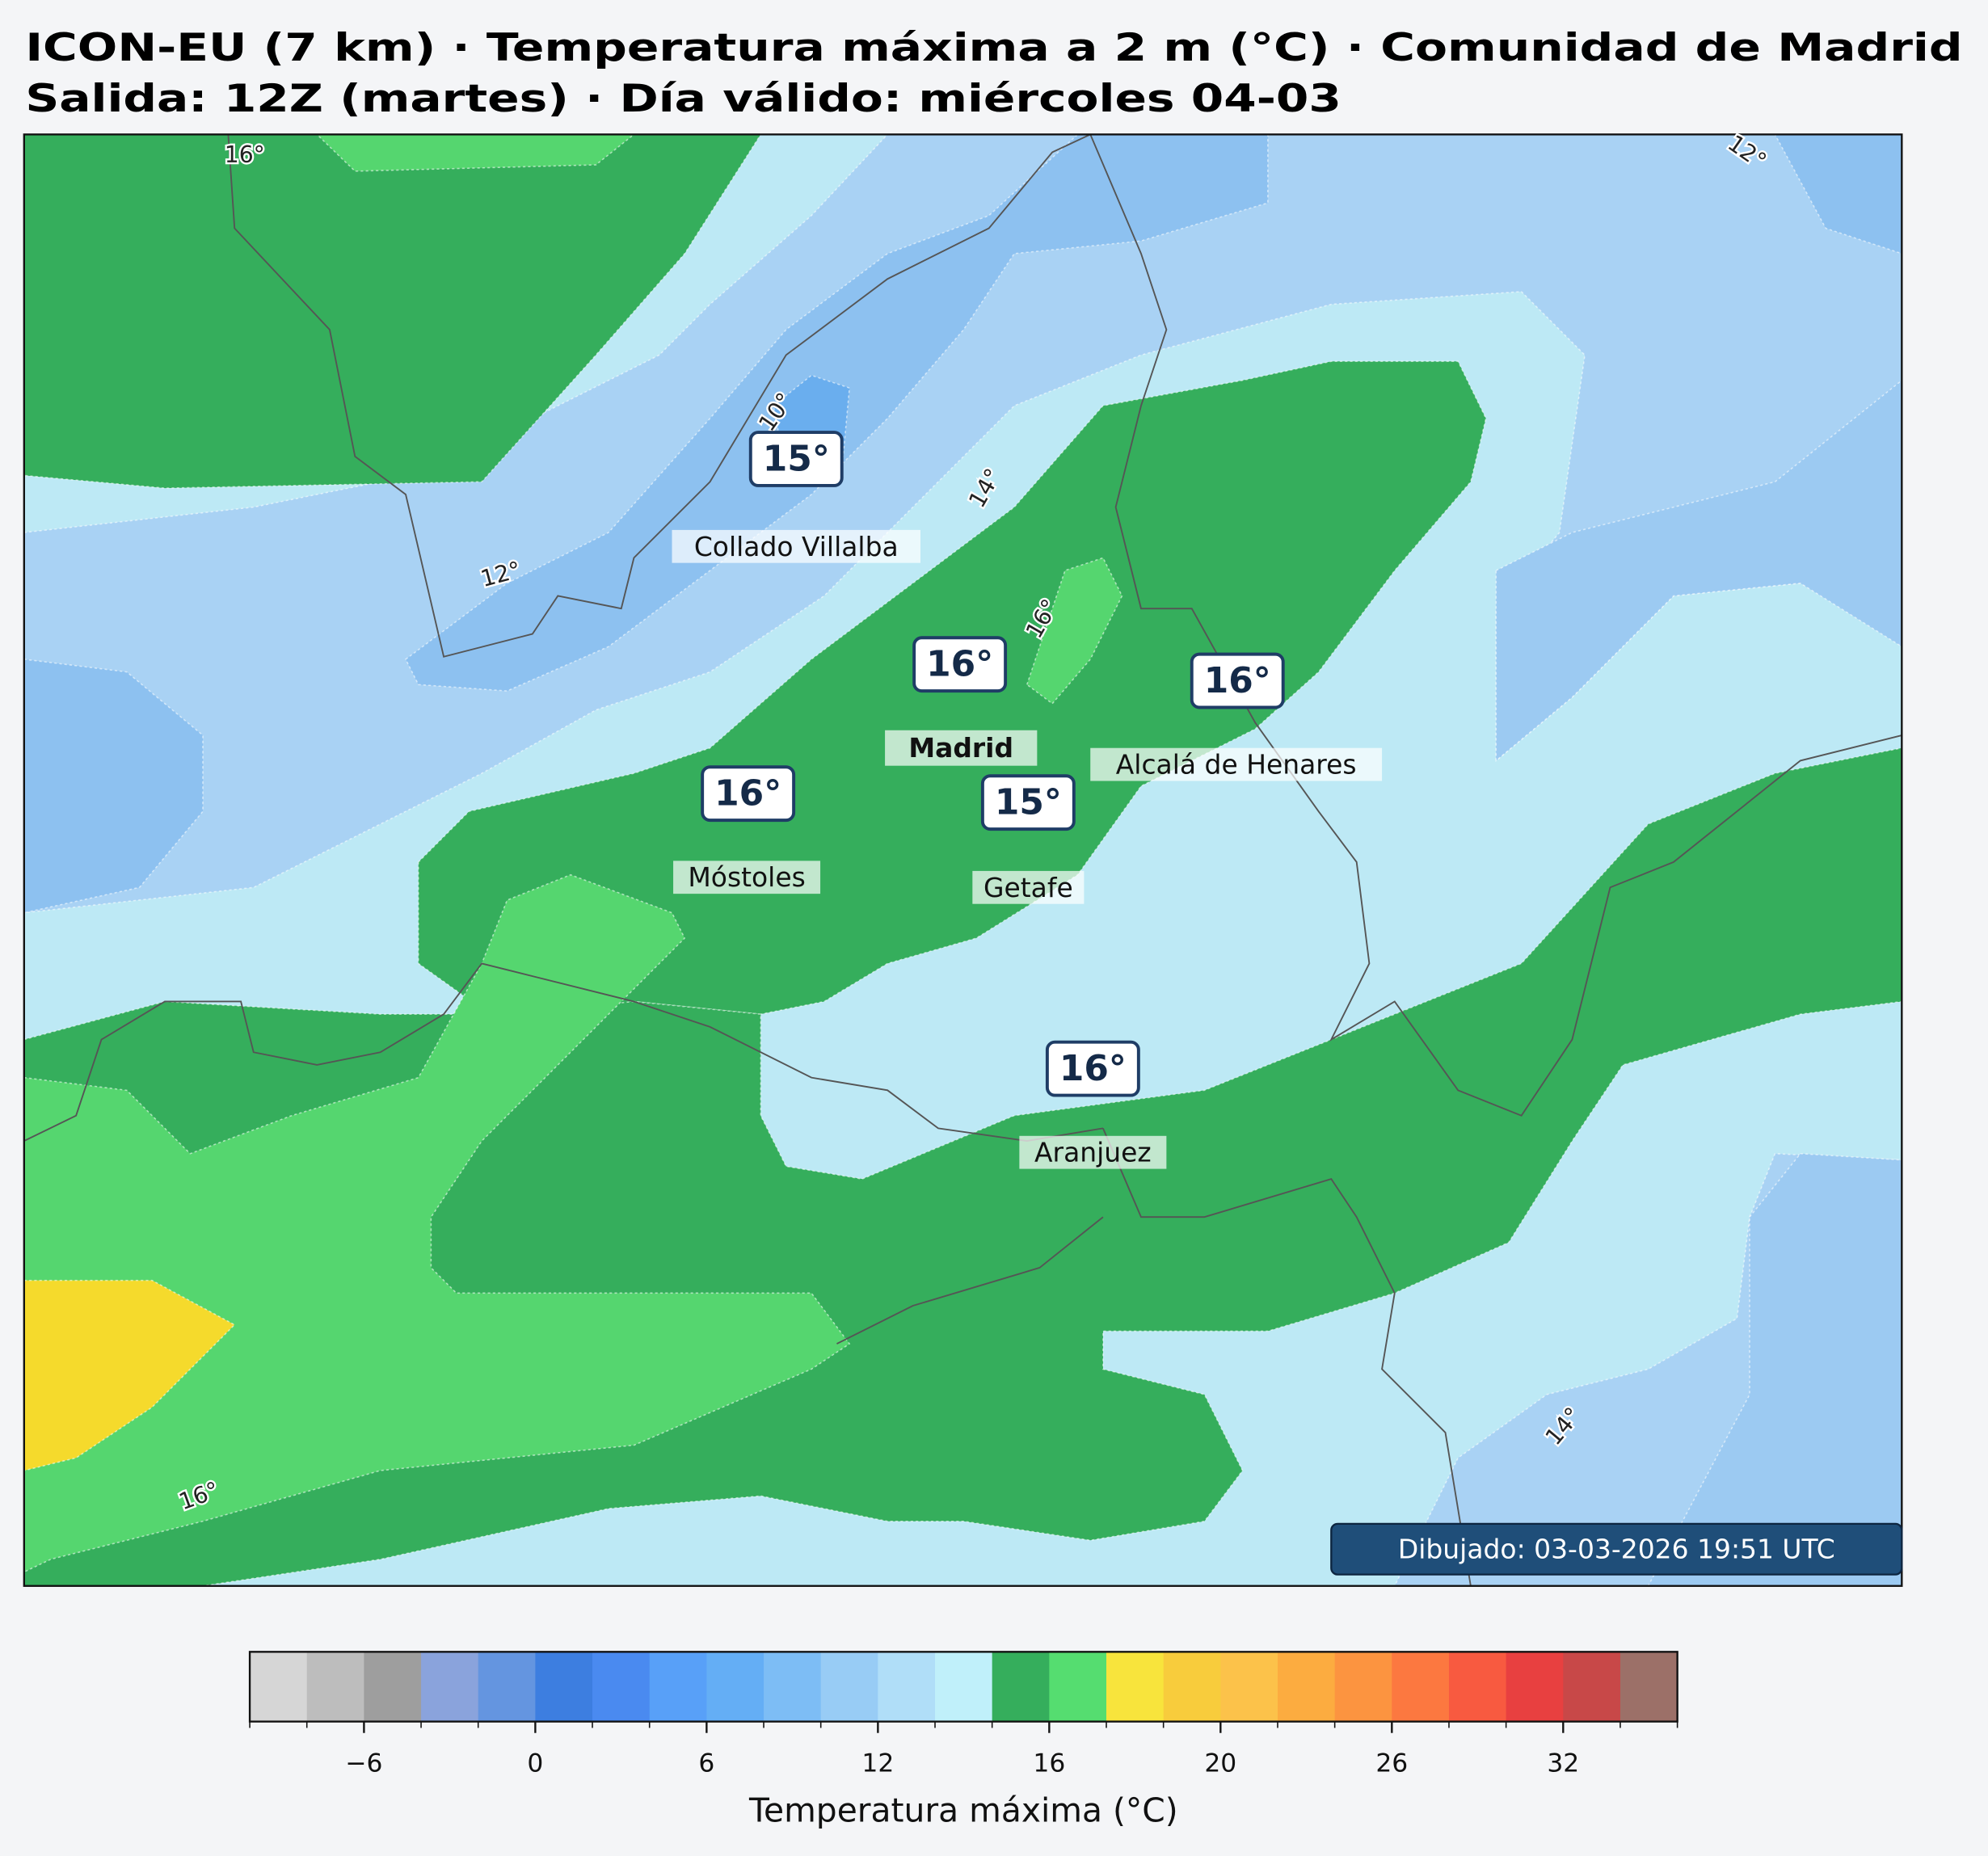 The image size is (1988, 1856). I want to click on colorbar: −6 0 6 12 16 20 26 32, so click(963, 1714).